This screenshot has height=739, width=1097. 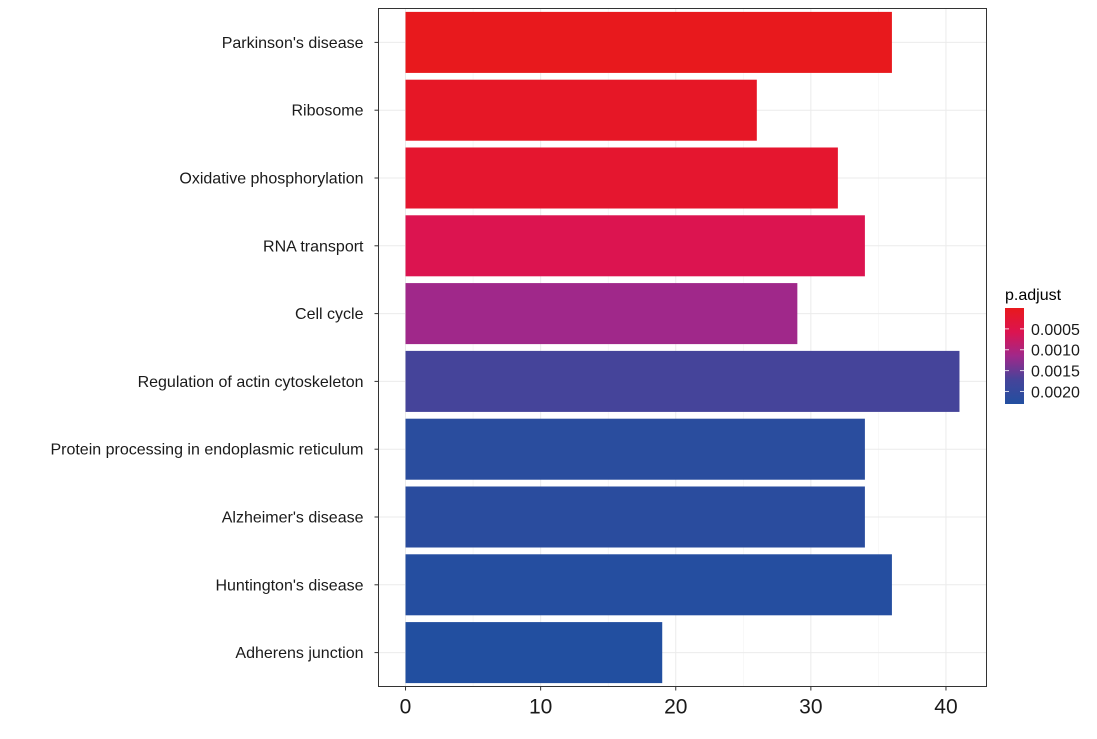 I want to click on y-tick-label: Cell cycle, so click(x=329, y=314).